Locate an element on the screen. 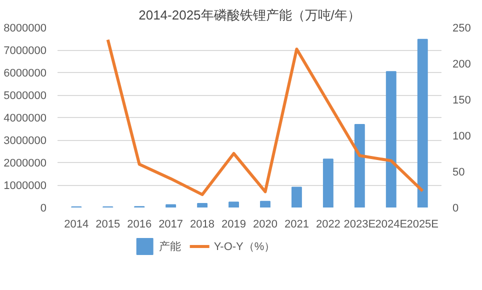  x-tick-label: 2020 is located at coordinates (265, 224).